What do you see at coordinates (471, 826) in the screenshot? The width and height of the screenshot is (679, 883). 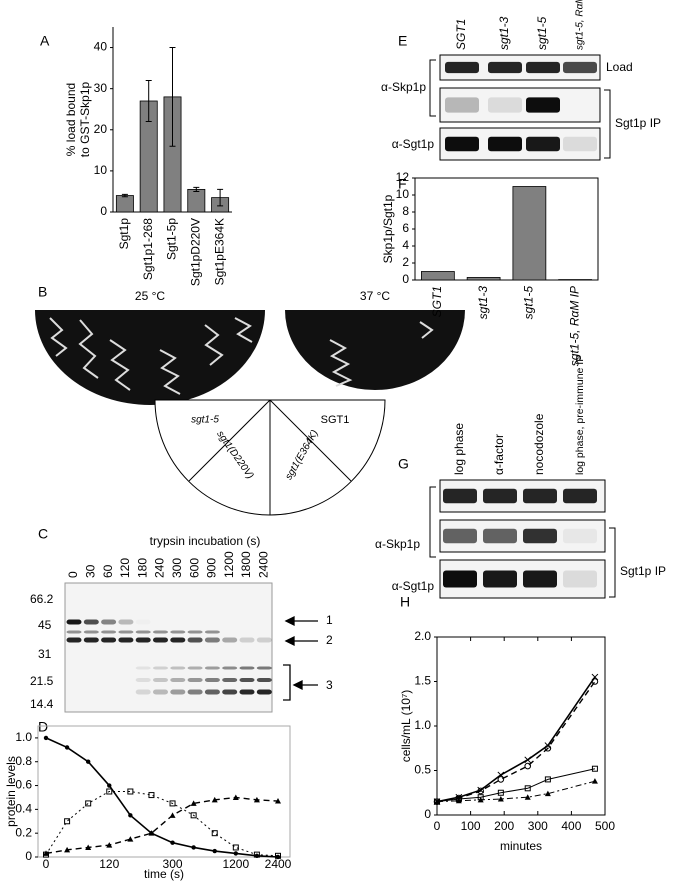 I see `x-tick-label: 100` at bounding box center [471, 826].